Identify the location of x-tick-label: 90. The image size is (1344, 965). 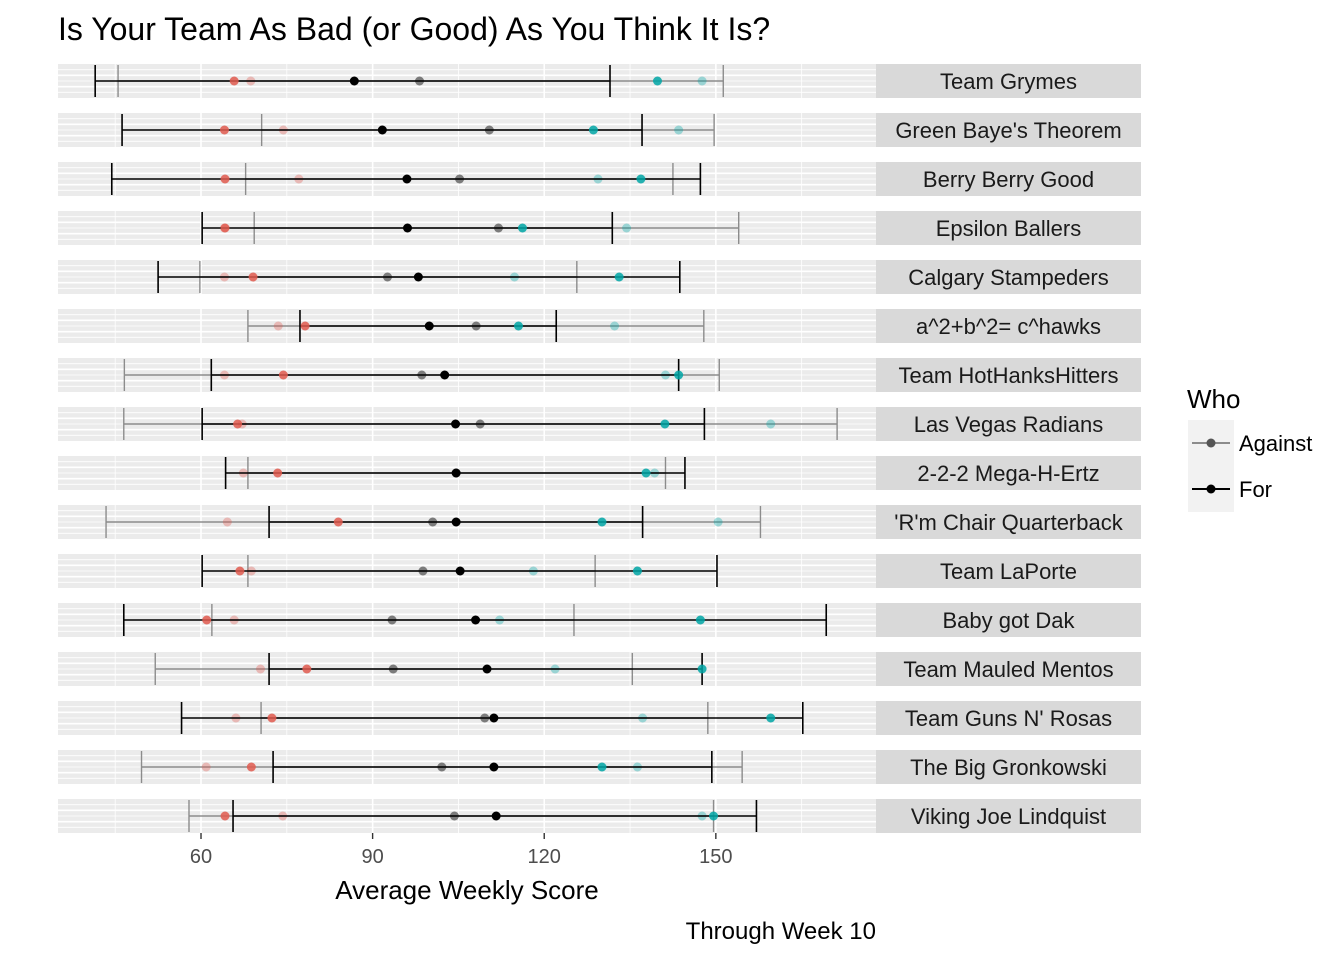
(372, 857).